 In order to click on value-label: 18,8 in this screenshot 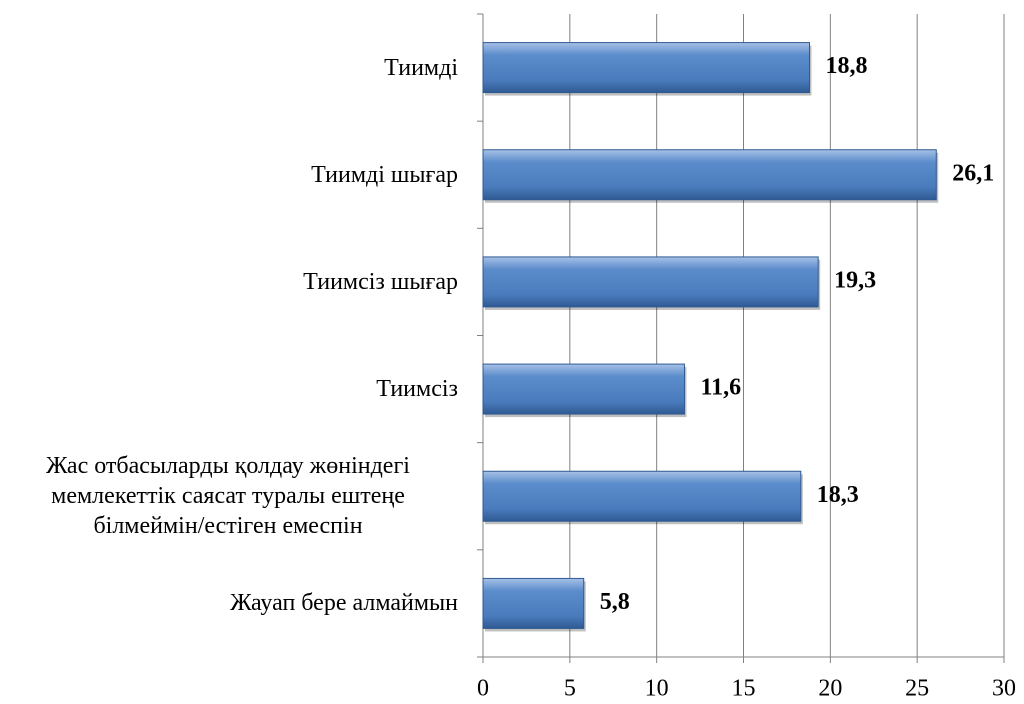, I will do `click(846, 66)`.